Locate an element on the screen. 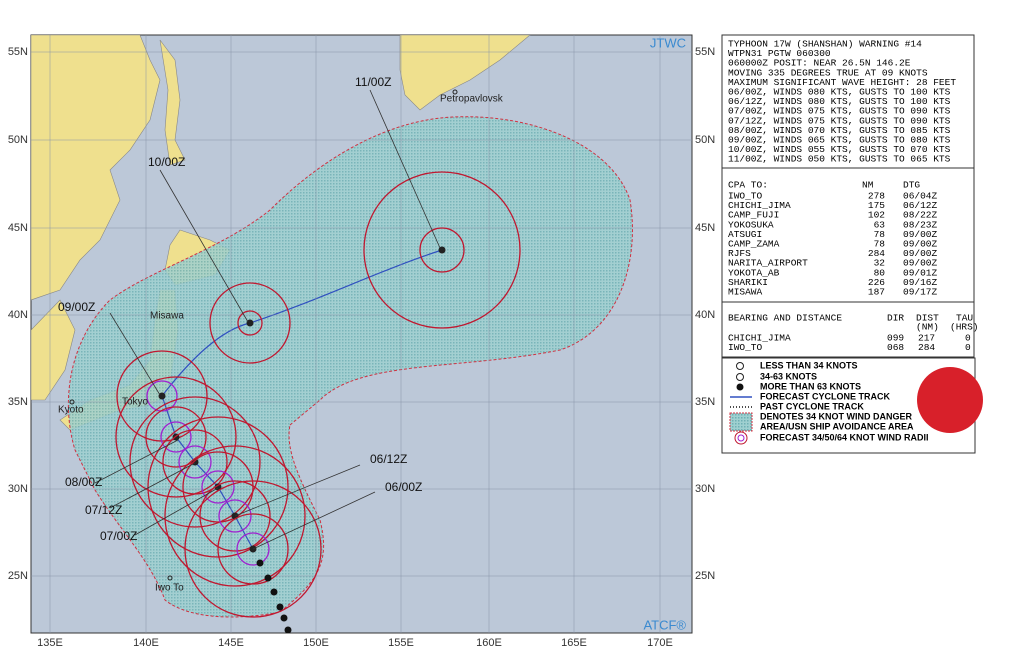  bearing-cell: CHICHI_JIMA is located at coordinates (759, 338).